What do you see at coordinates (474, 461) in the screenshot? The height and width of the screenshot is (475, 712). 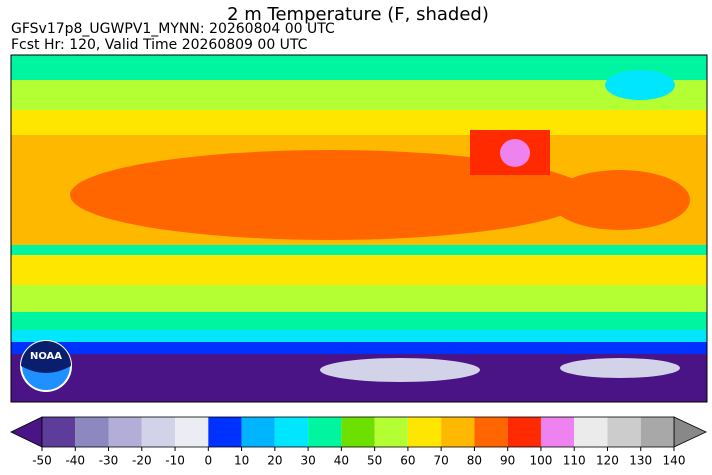 I see `tick-label: 80` at bounding box center [474, 461].